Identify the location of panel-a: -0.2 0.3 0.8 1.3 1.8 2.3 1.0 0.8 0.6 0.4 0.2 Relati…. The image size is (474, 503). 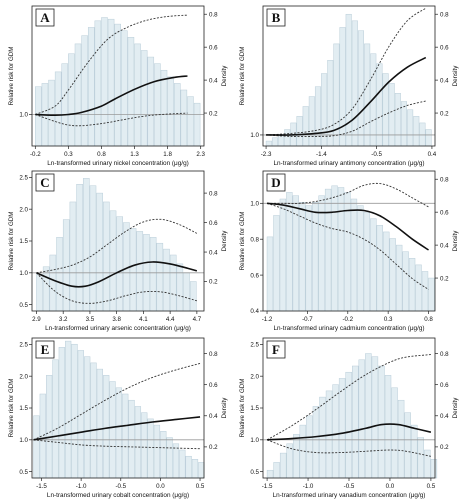
(118, 86).